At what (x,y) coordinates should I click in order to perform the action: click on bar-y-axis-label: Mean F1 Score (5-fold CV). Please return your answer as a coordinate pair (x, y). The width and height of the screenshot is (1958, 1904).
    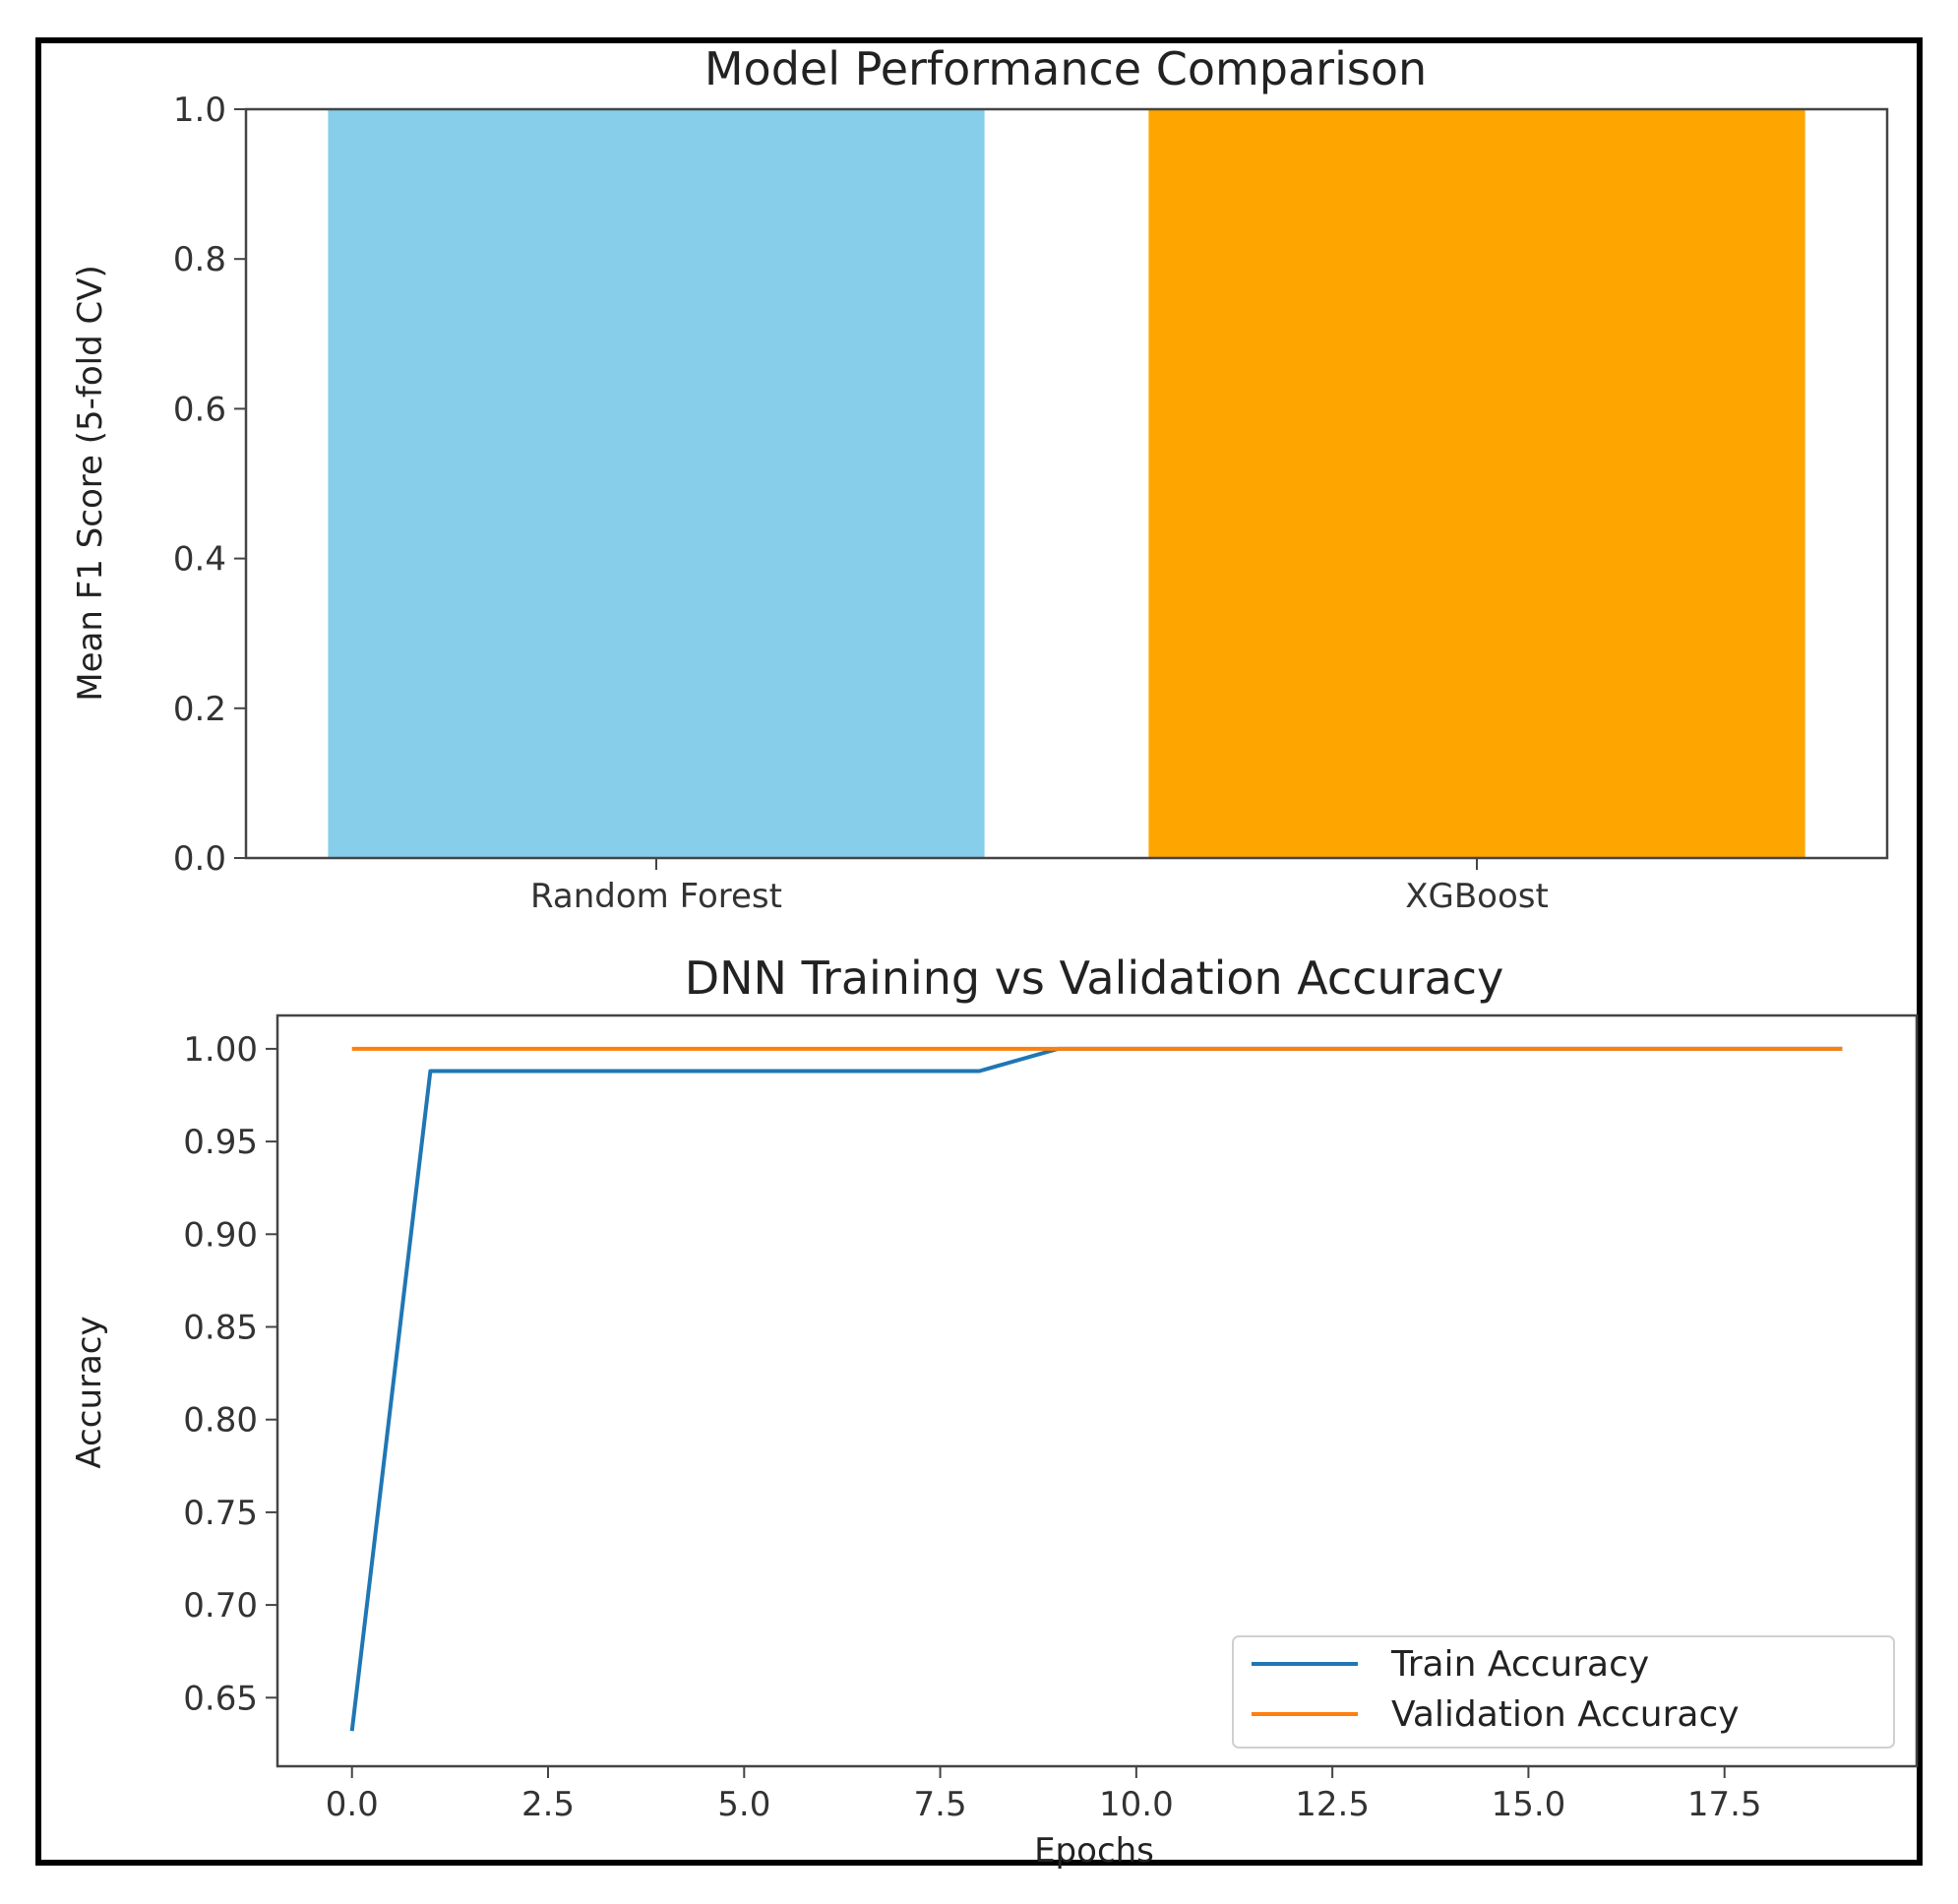
    Looking at the image, I should click on (91, 483).